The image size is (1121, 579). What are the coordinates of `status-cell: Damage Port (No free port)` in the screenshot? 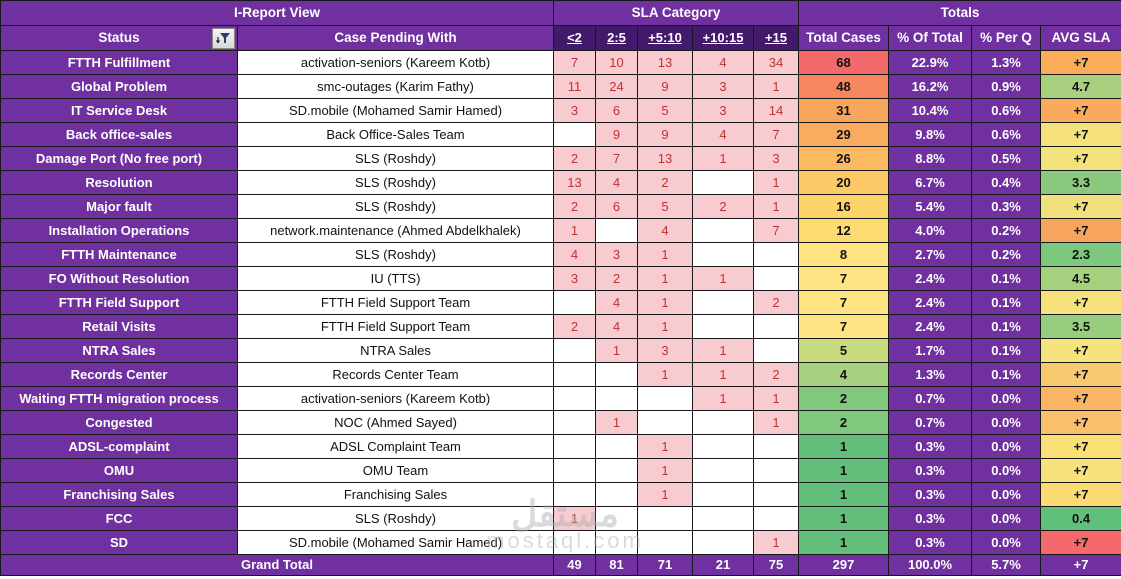 It's located at (119, 158).